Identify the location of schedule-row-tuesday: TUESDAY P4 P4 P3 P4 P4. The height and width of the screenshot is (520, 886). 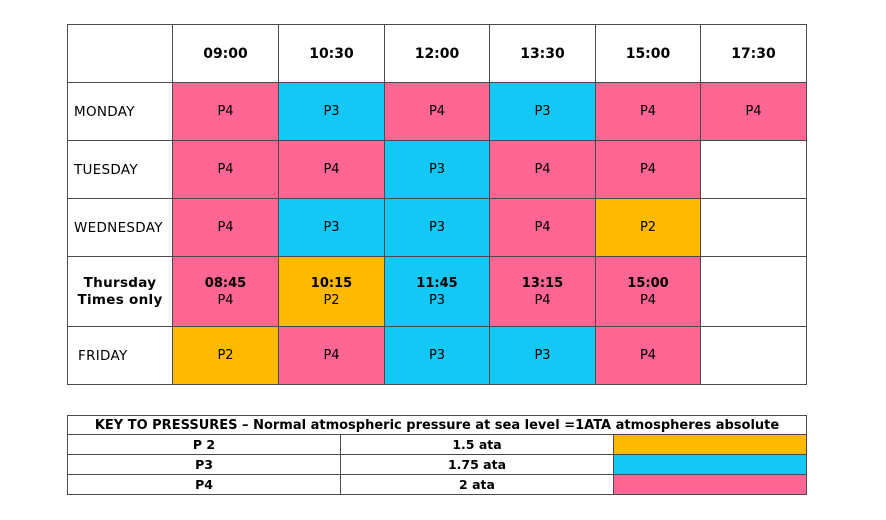
(437, 169).